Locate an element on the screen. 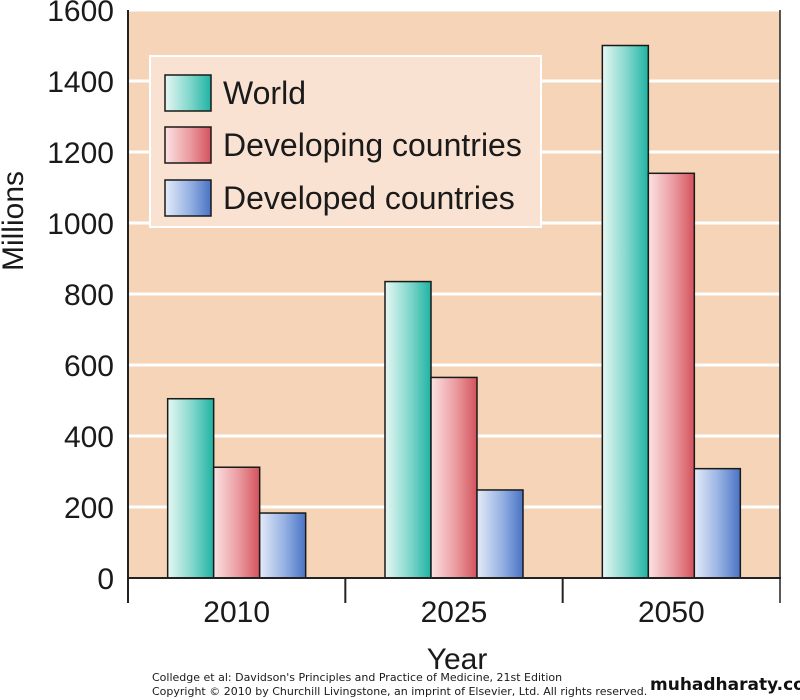  bar-developing-countries-2025 is located at coordinates (454, 477).